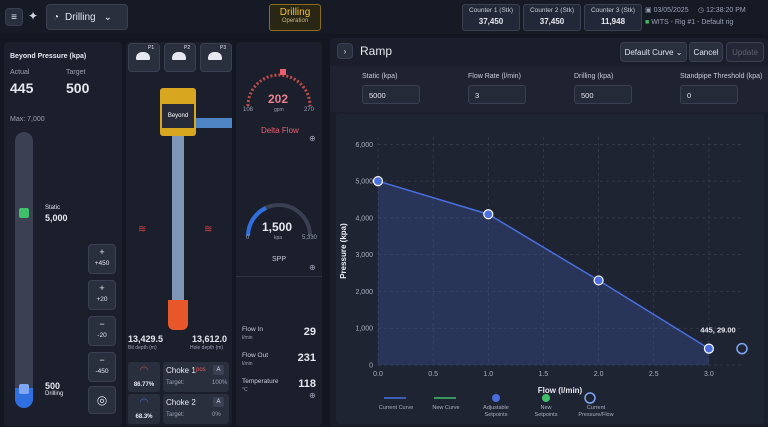  Describe the element at coordinates (306, 358) in the screenshot. I see `reading-value: 231` at that location.